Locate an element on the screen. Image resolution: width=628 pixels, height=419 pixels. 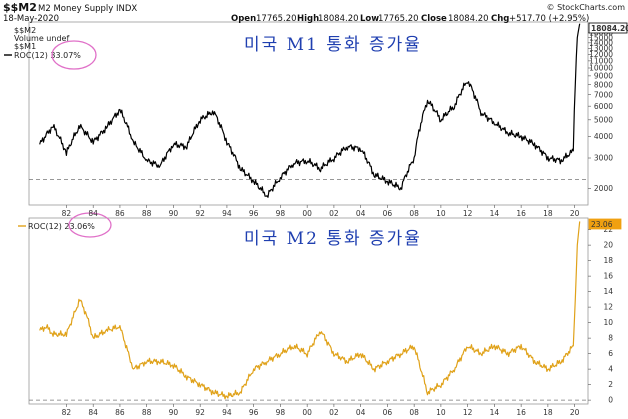
low-value: 17765.20 is located at coordinates (398, 19).